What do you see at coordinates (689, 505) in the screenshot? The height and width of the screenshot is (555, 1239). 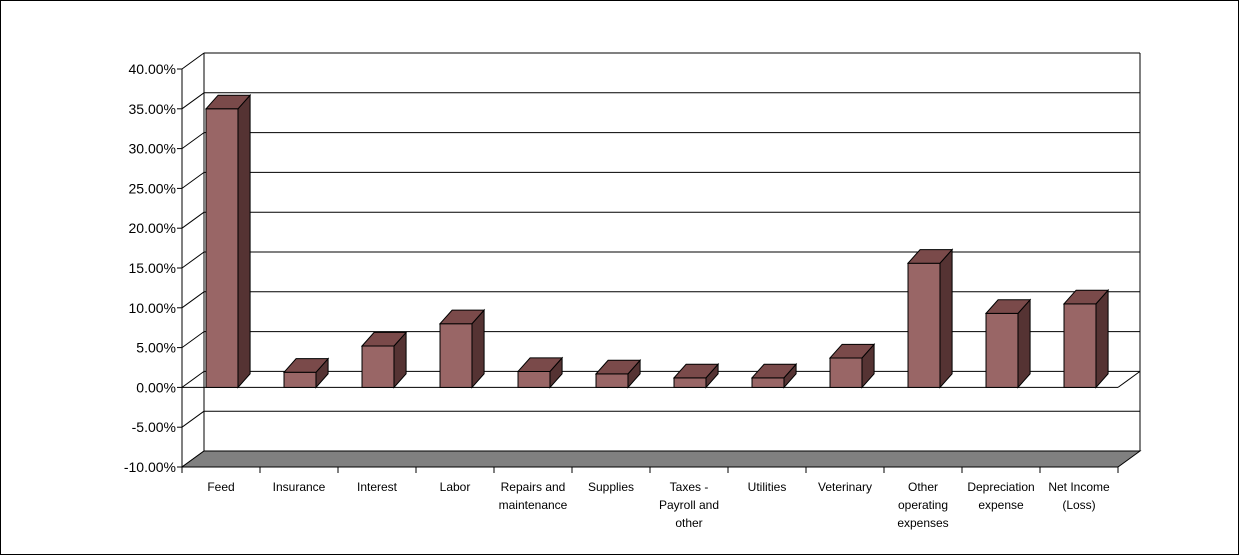 I see `x-category-label: Taxes -Payroll and other` at bounding box center [689, 505].